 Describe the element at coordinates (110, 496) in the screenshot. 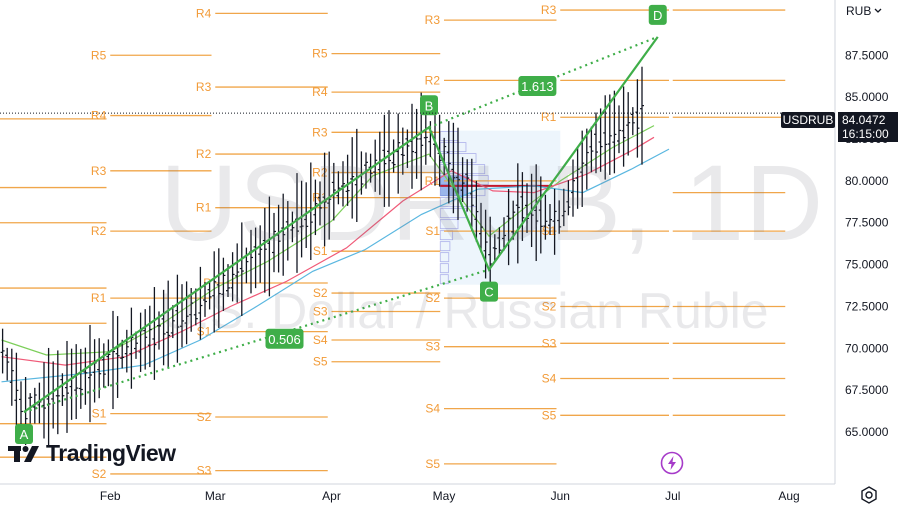

I see `x-tick-label: Feb` at that location.